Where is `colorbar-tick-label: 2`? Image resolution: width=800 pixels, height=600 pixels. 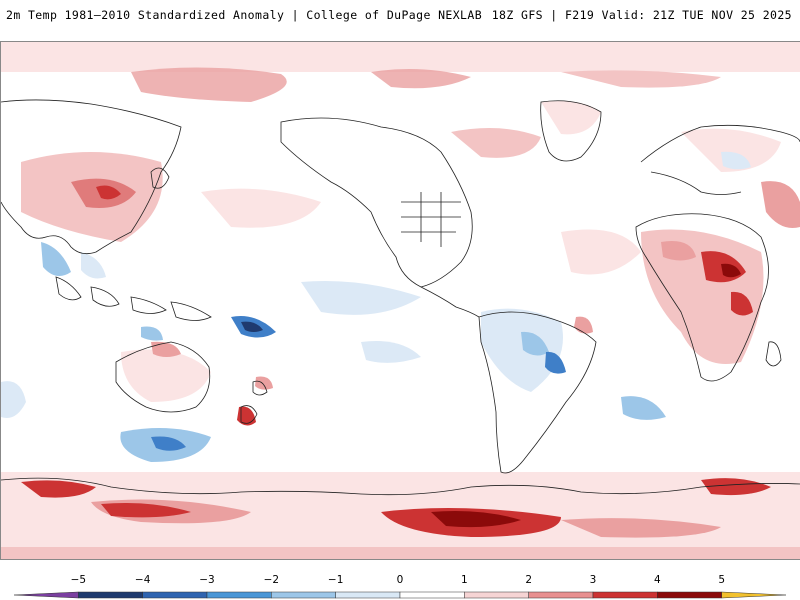 colorbar-tick-label: 2 is located at coordinates (528, 580).